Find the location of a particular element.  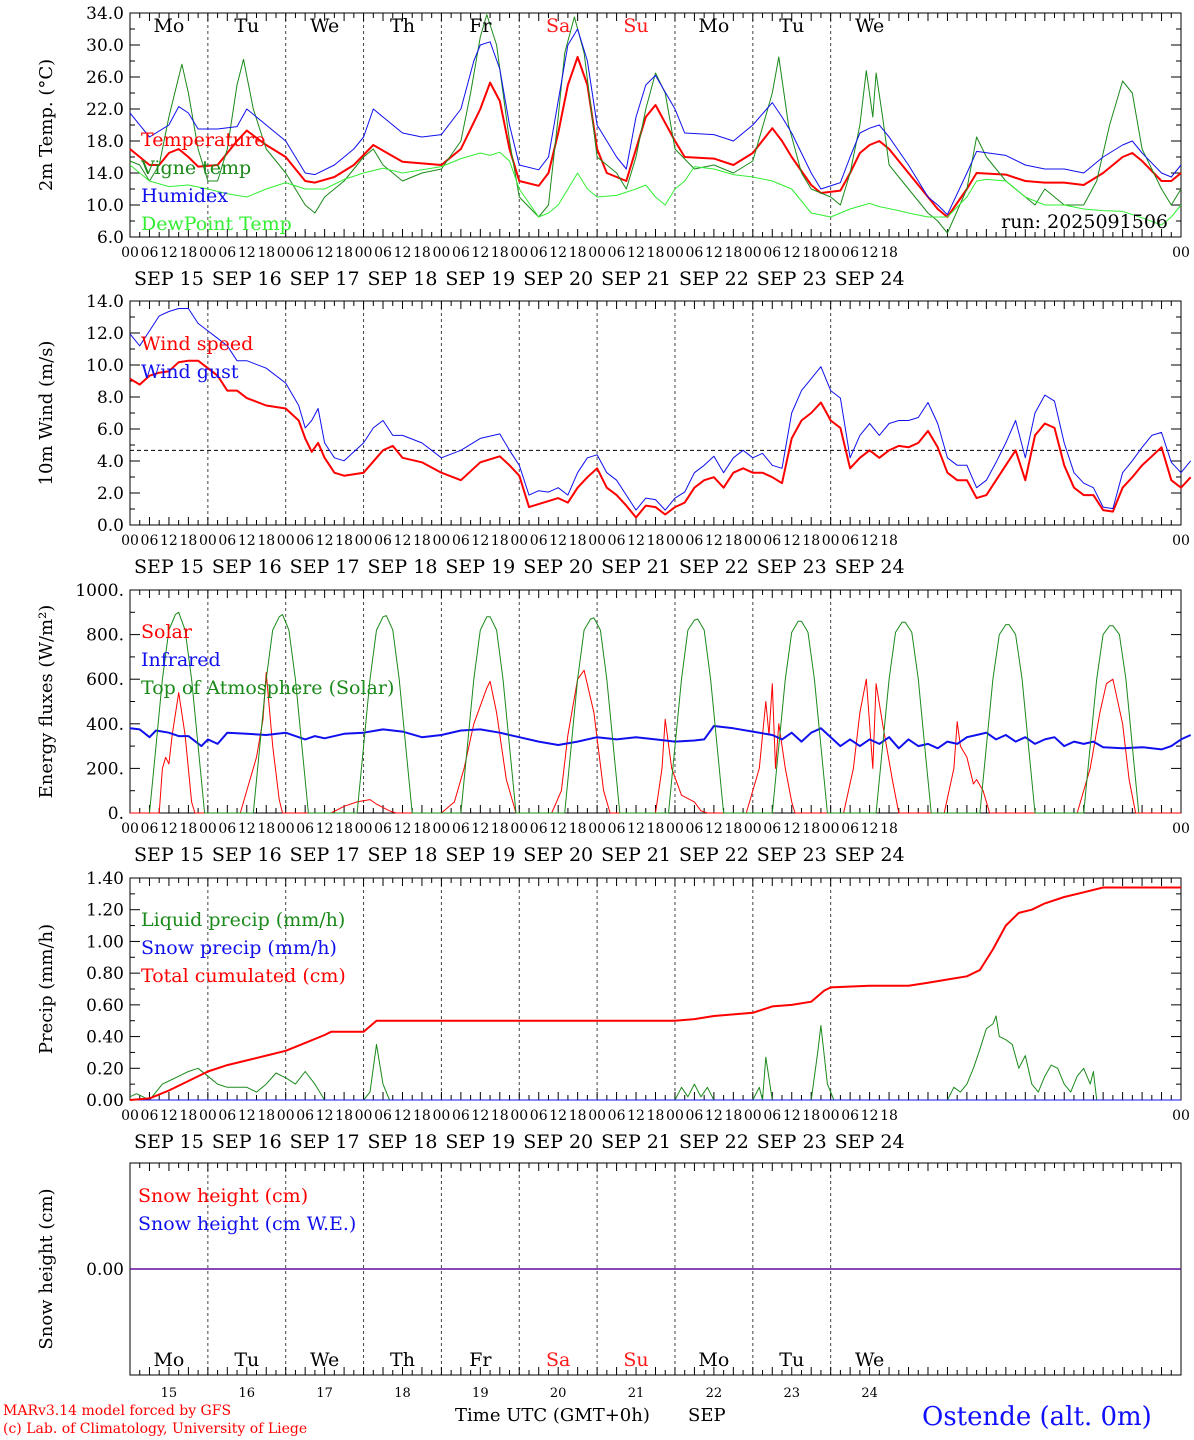

series-line-dewpoint-temp is located at coordinates (655, 188).